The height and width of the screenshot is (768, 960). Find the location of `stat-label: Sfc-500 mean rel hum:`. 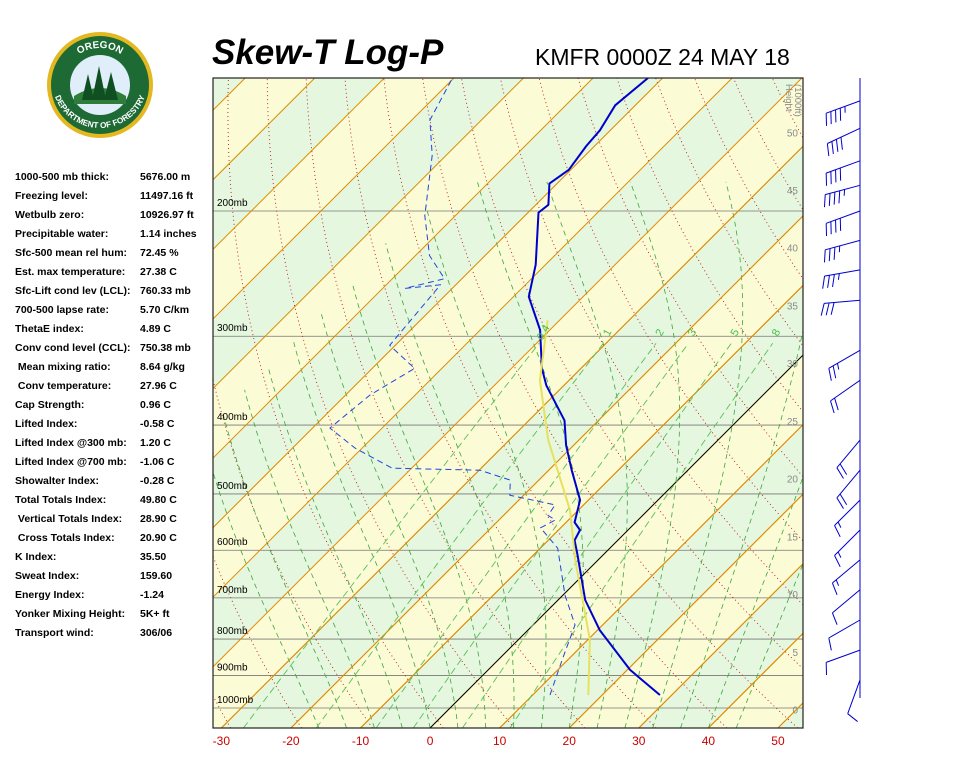

stat-label: Sfc-500 mean rel hum: is located at coordinates (71, 253).